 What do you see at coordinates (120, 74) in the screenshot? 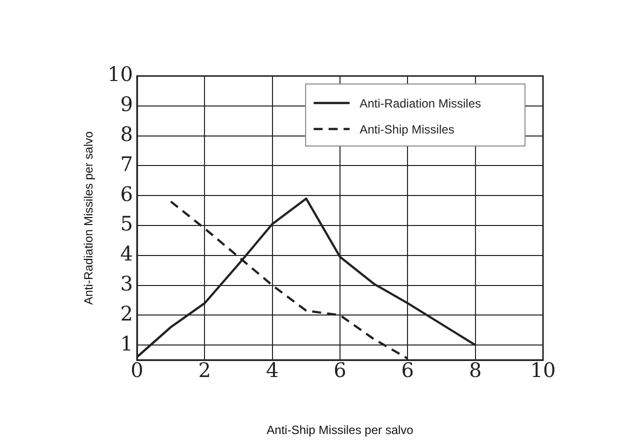
I see `y-tick-label: 10` at bounding box center [120, 74].